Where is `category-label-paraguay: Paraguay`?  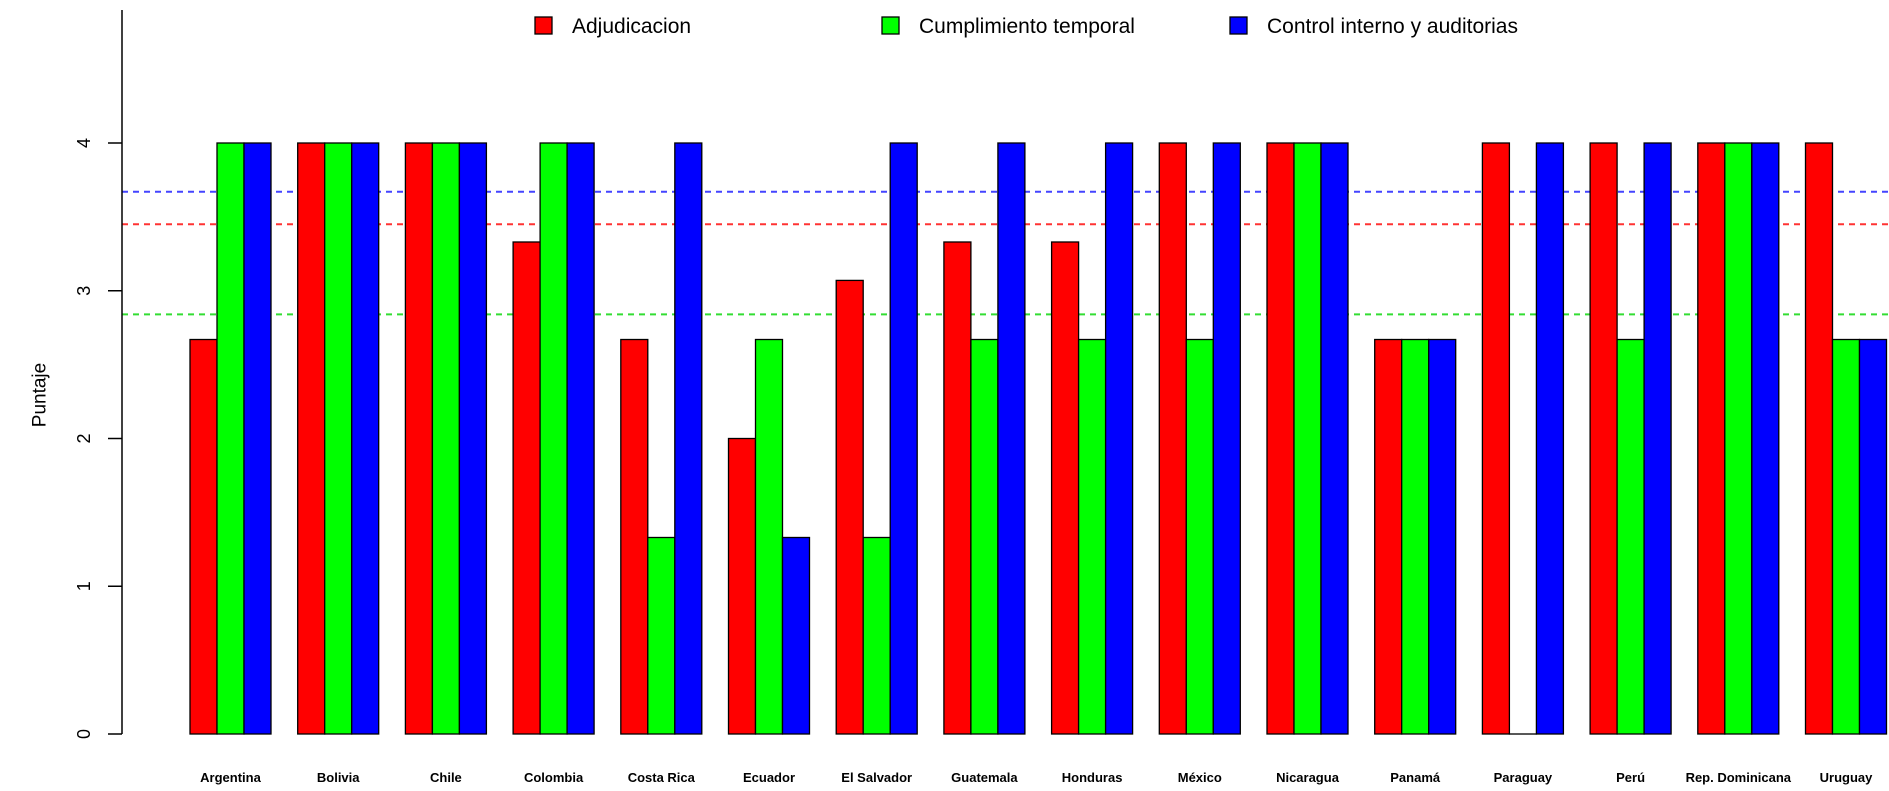
category-label-paraguay: Paraguay is located at coordinates (1523, 777).